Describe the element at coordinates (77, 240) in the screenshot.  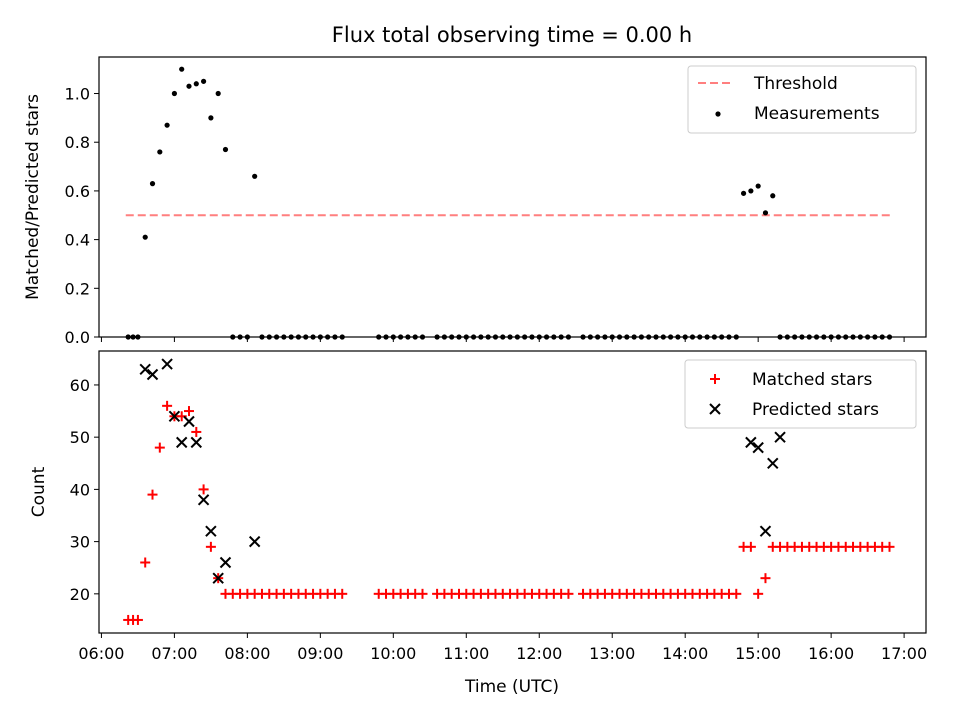
I see `y-tick-label: 0.4` at that location.